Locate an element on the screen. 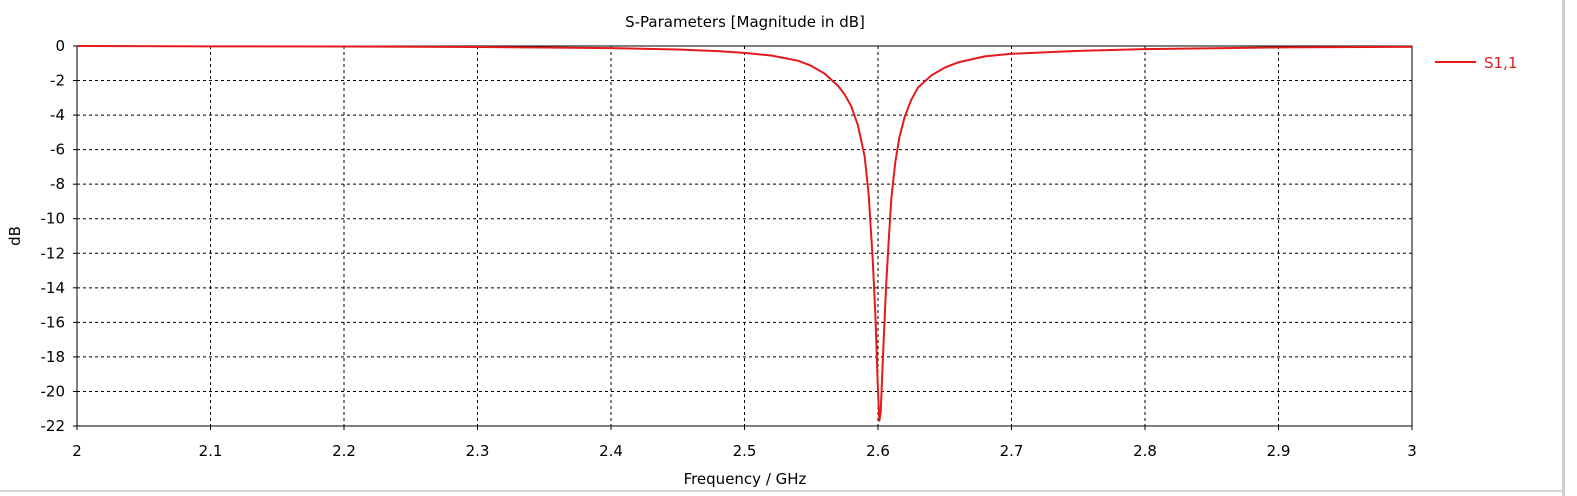 The image size is (1577, 496). y-tick-label: -20 is located at coordinates (53, 391).